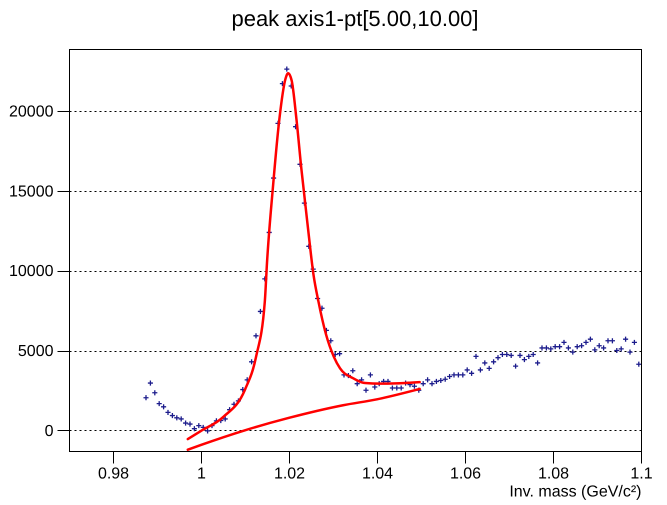 This screenshot has width=667, height=505. I want to click on line-series, so click(303, 419).